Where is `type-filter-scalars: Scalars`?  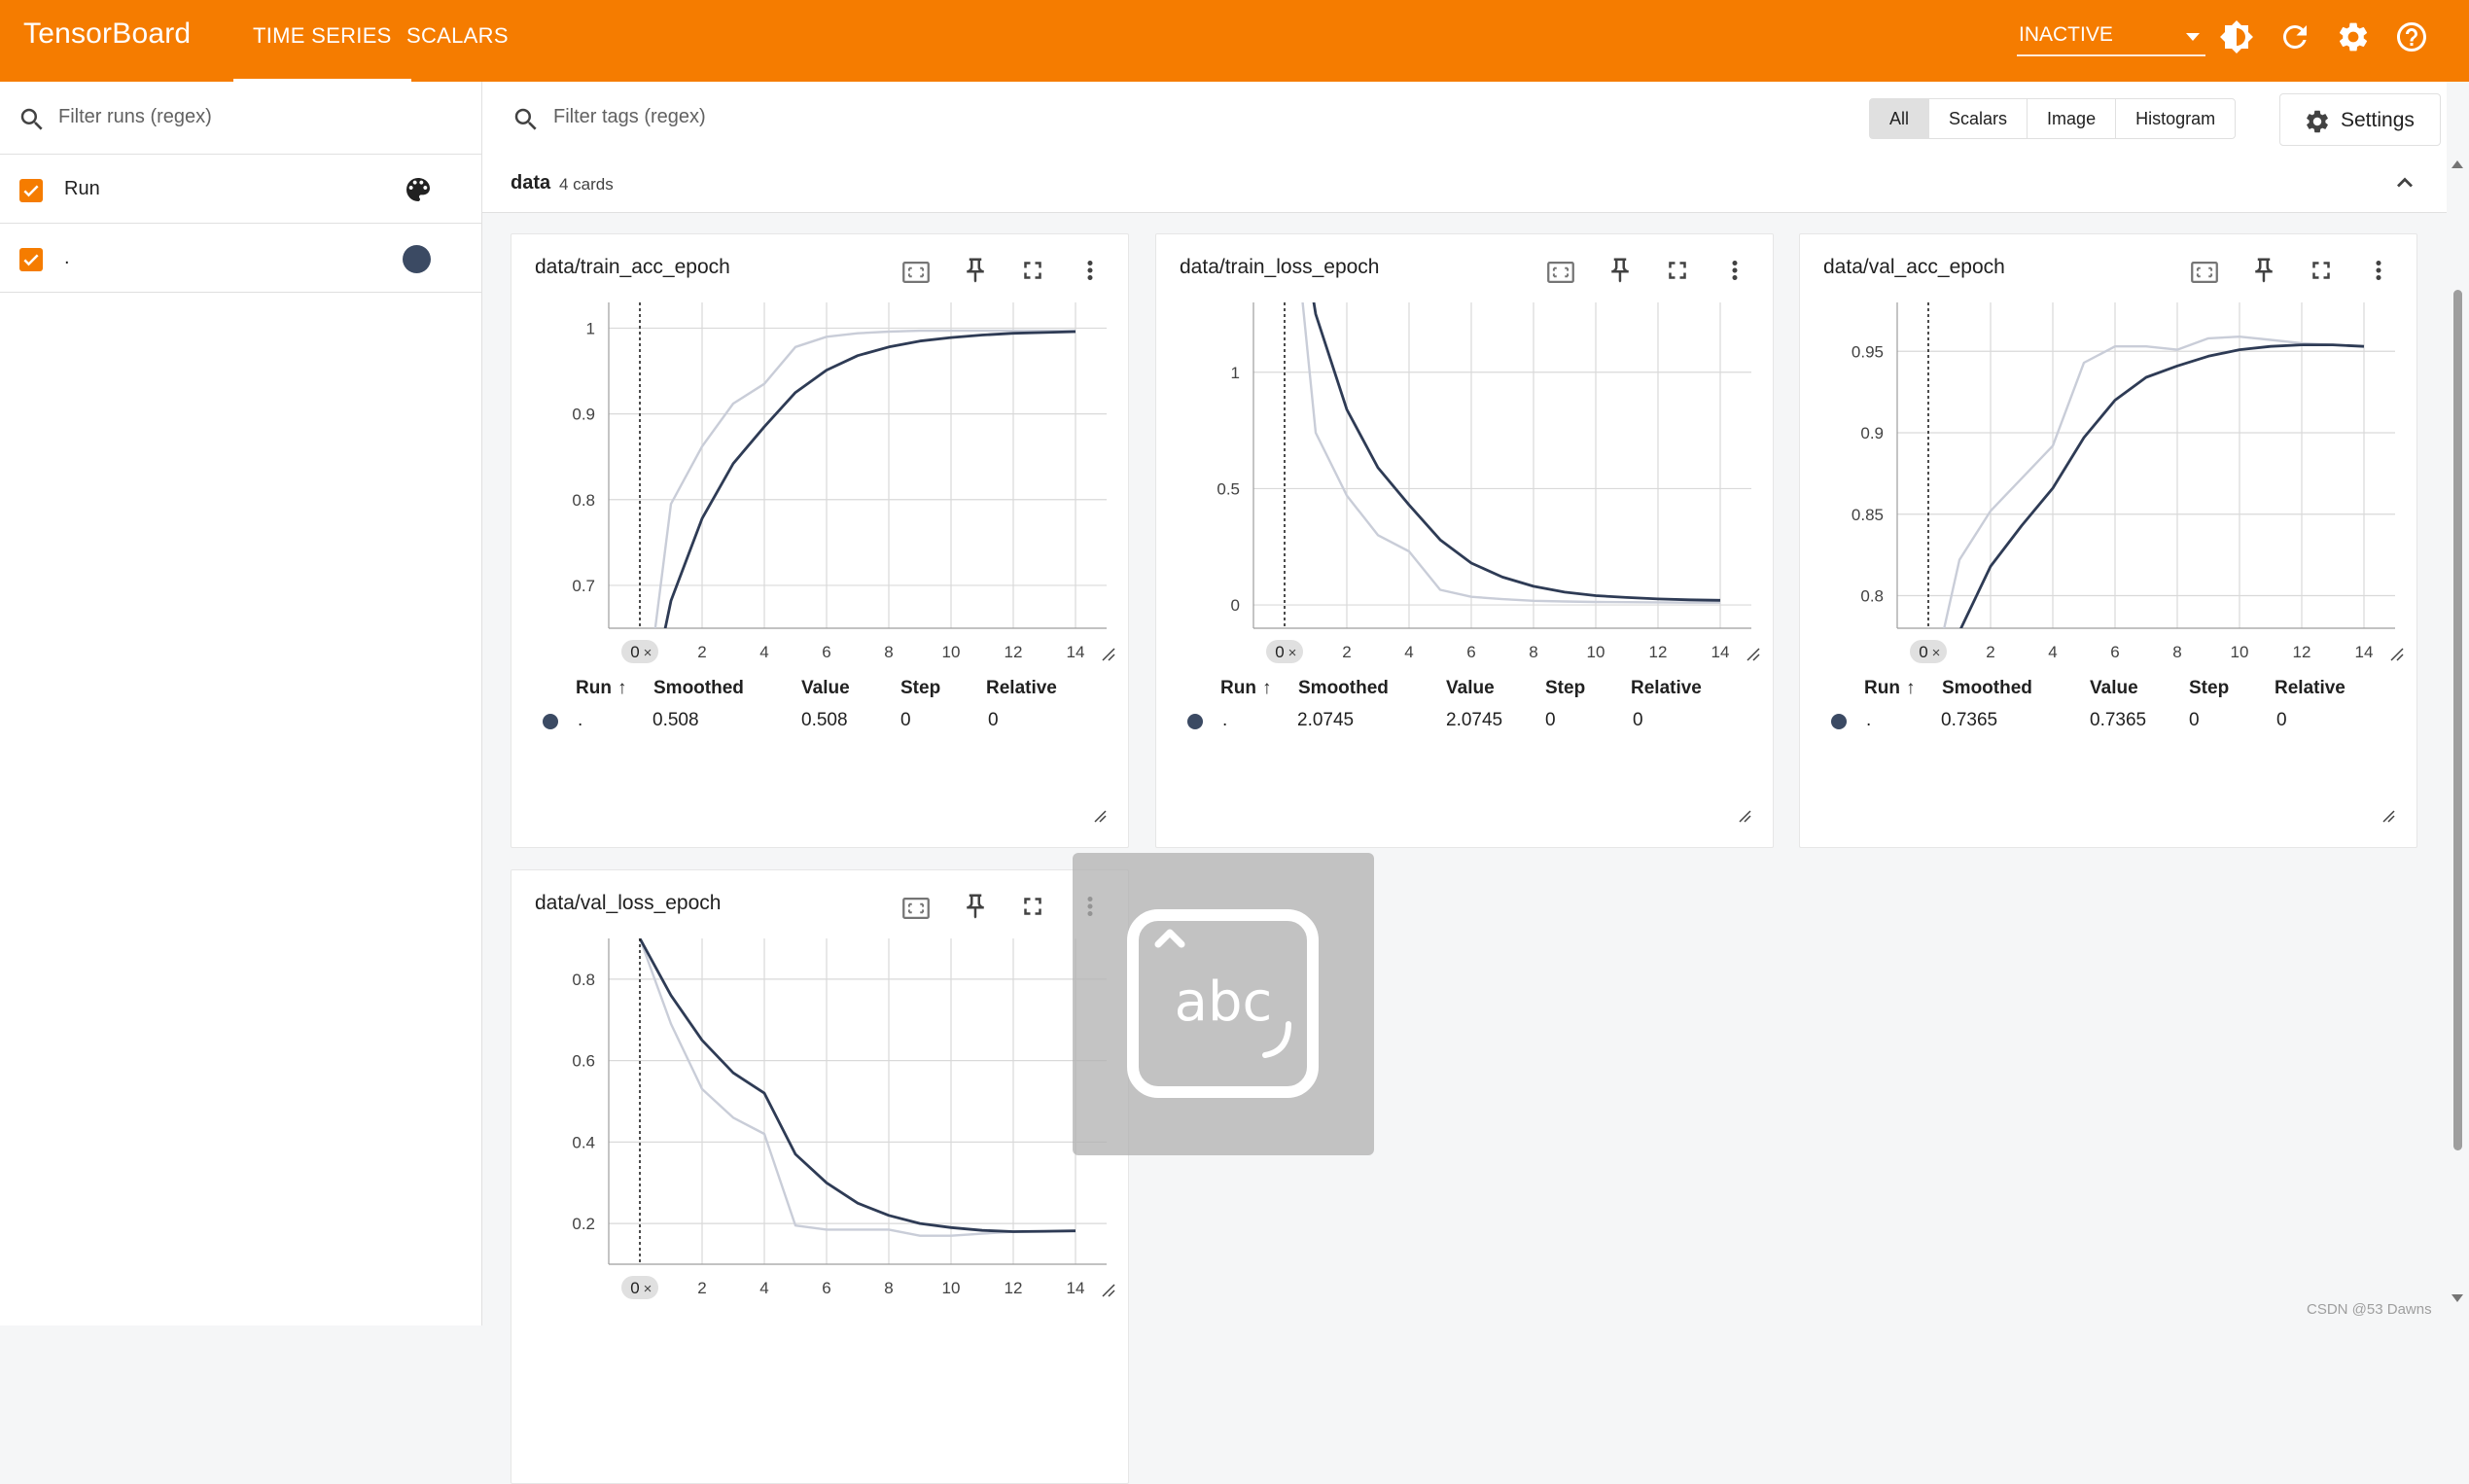
type-filter-scalars: Scalars is located at coordinates (1979, 119).